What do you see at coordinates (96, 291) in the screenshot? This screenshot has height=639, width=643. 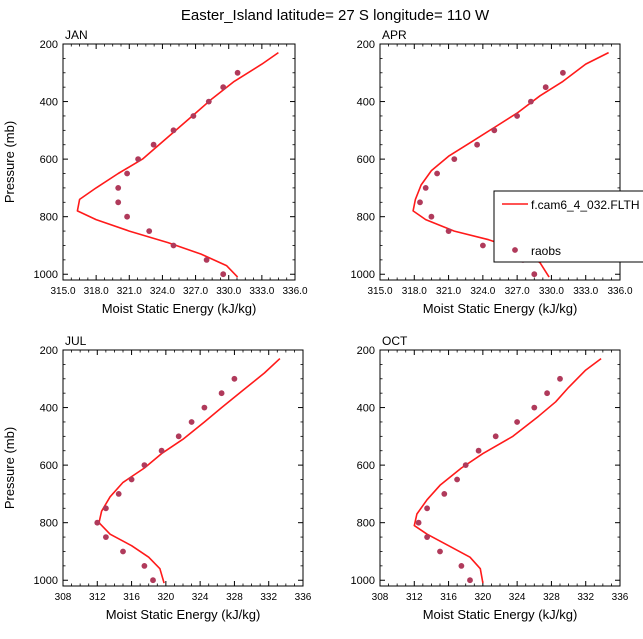 I see `x-tick-label: 318.0` at bounding box center [96, 291].